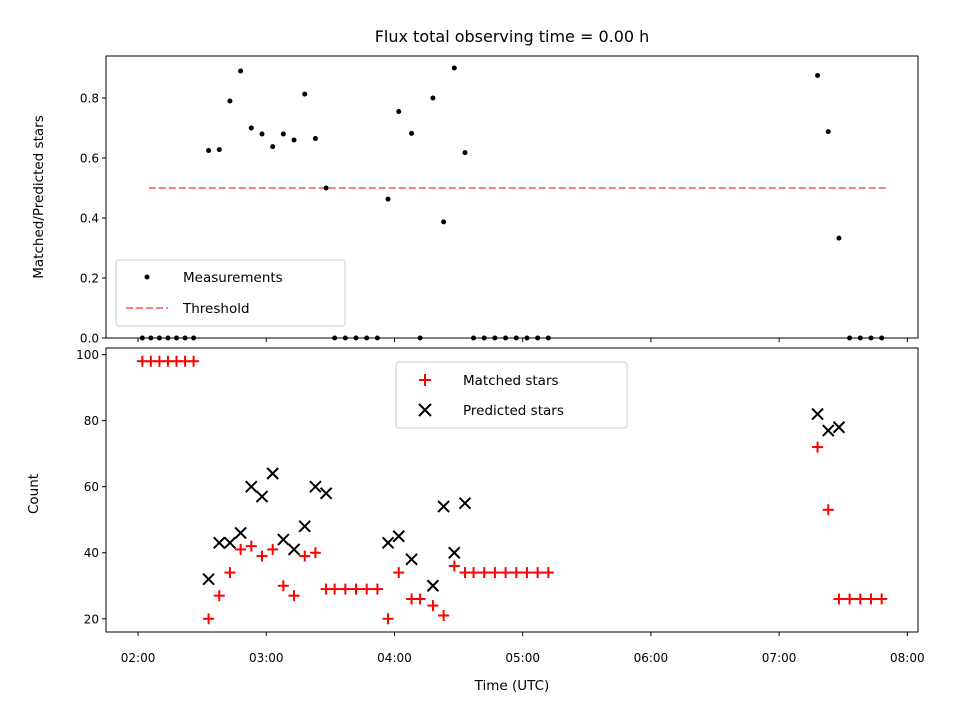  What do you see at coordinates (89, 339) in the screenshot?
I see `top-y-tick-label: 0.0` at bounding box center [89, 339].